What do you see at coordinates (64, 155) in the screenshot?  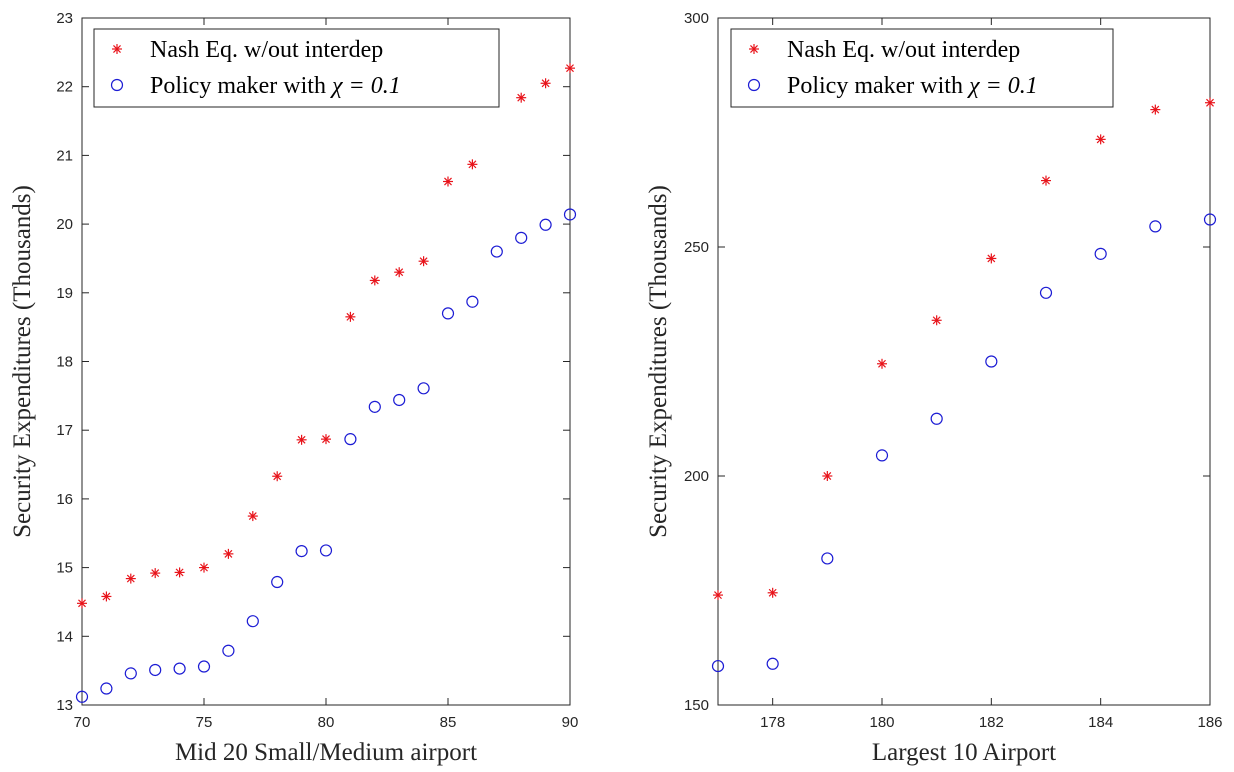 I see `y-tick-label: 21` at bounding box center [64, 155].